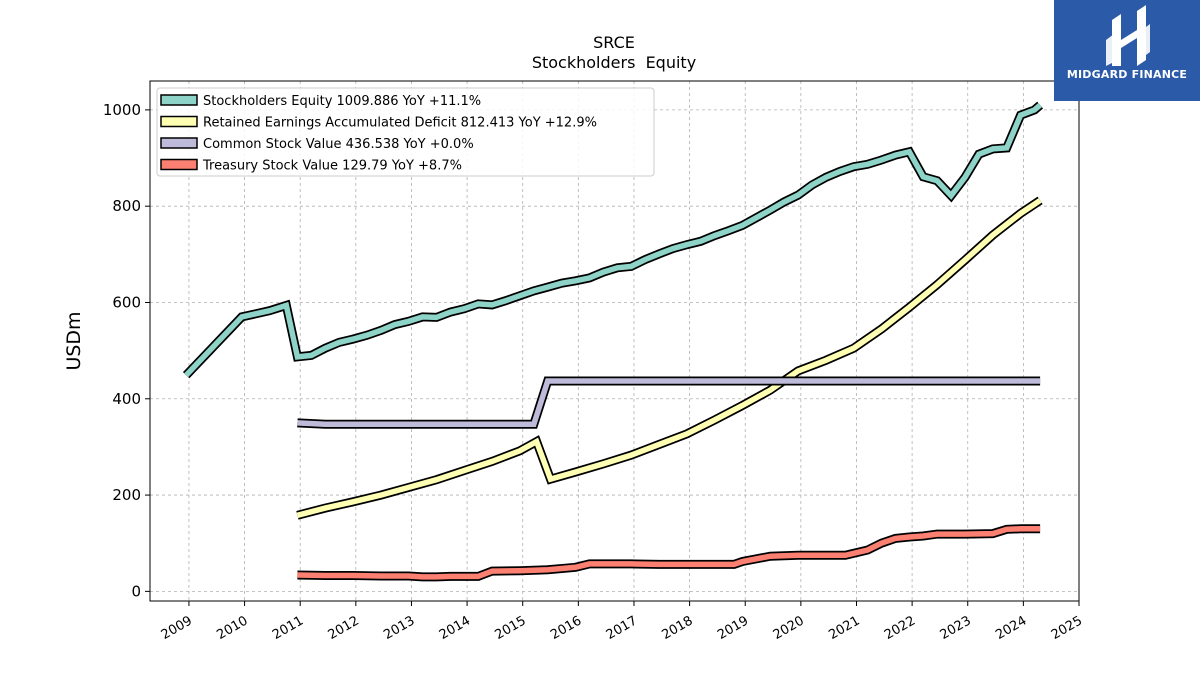 This screenshot has width=1200, height=675. Describe the element at coordinates (1011, 628) in the screenshot. I see `x-tick-label: 2024` at that location.